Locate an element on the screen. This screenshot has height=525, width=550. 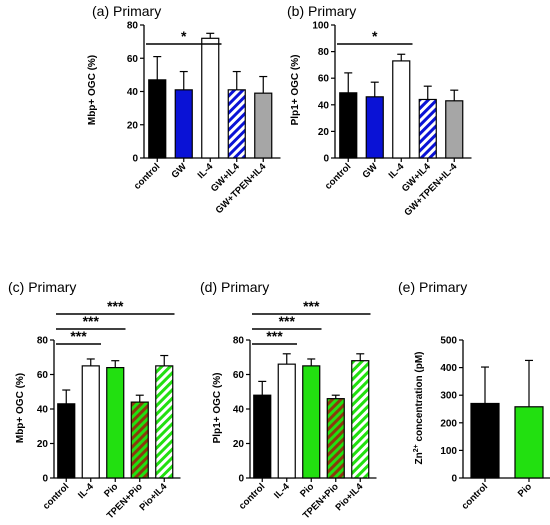
panel-a-ylabel: Mbp+ OGC (%) is located at coordinates (92, 90).